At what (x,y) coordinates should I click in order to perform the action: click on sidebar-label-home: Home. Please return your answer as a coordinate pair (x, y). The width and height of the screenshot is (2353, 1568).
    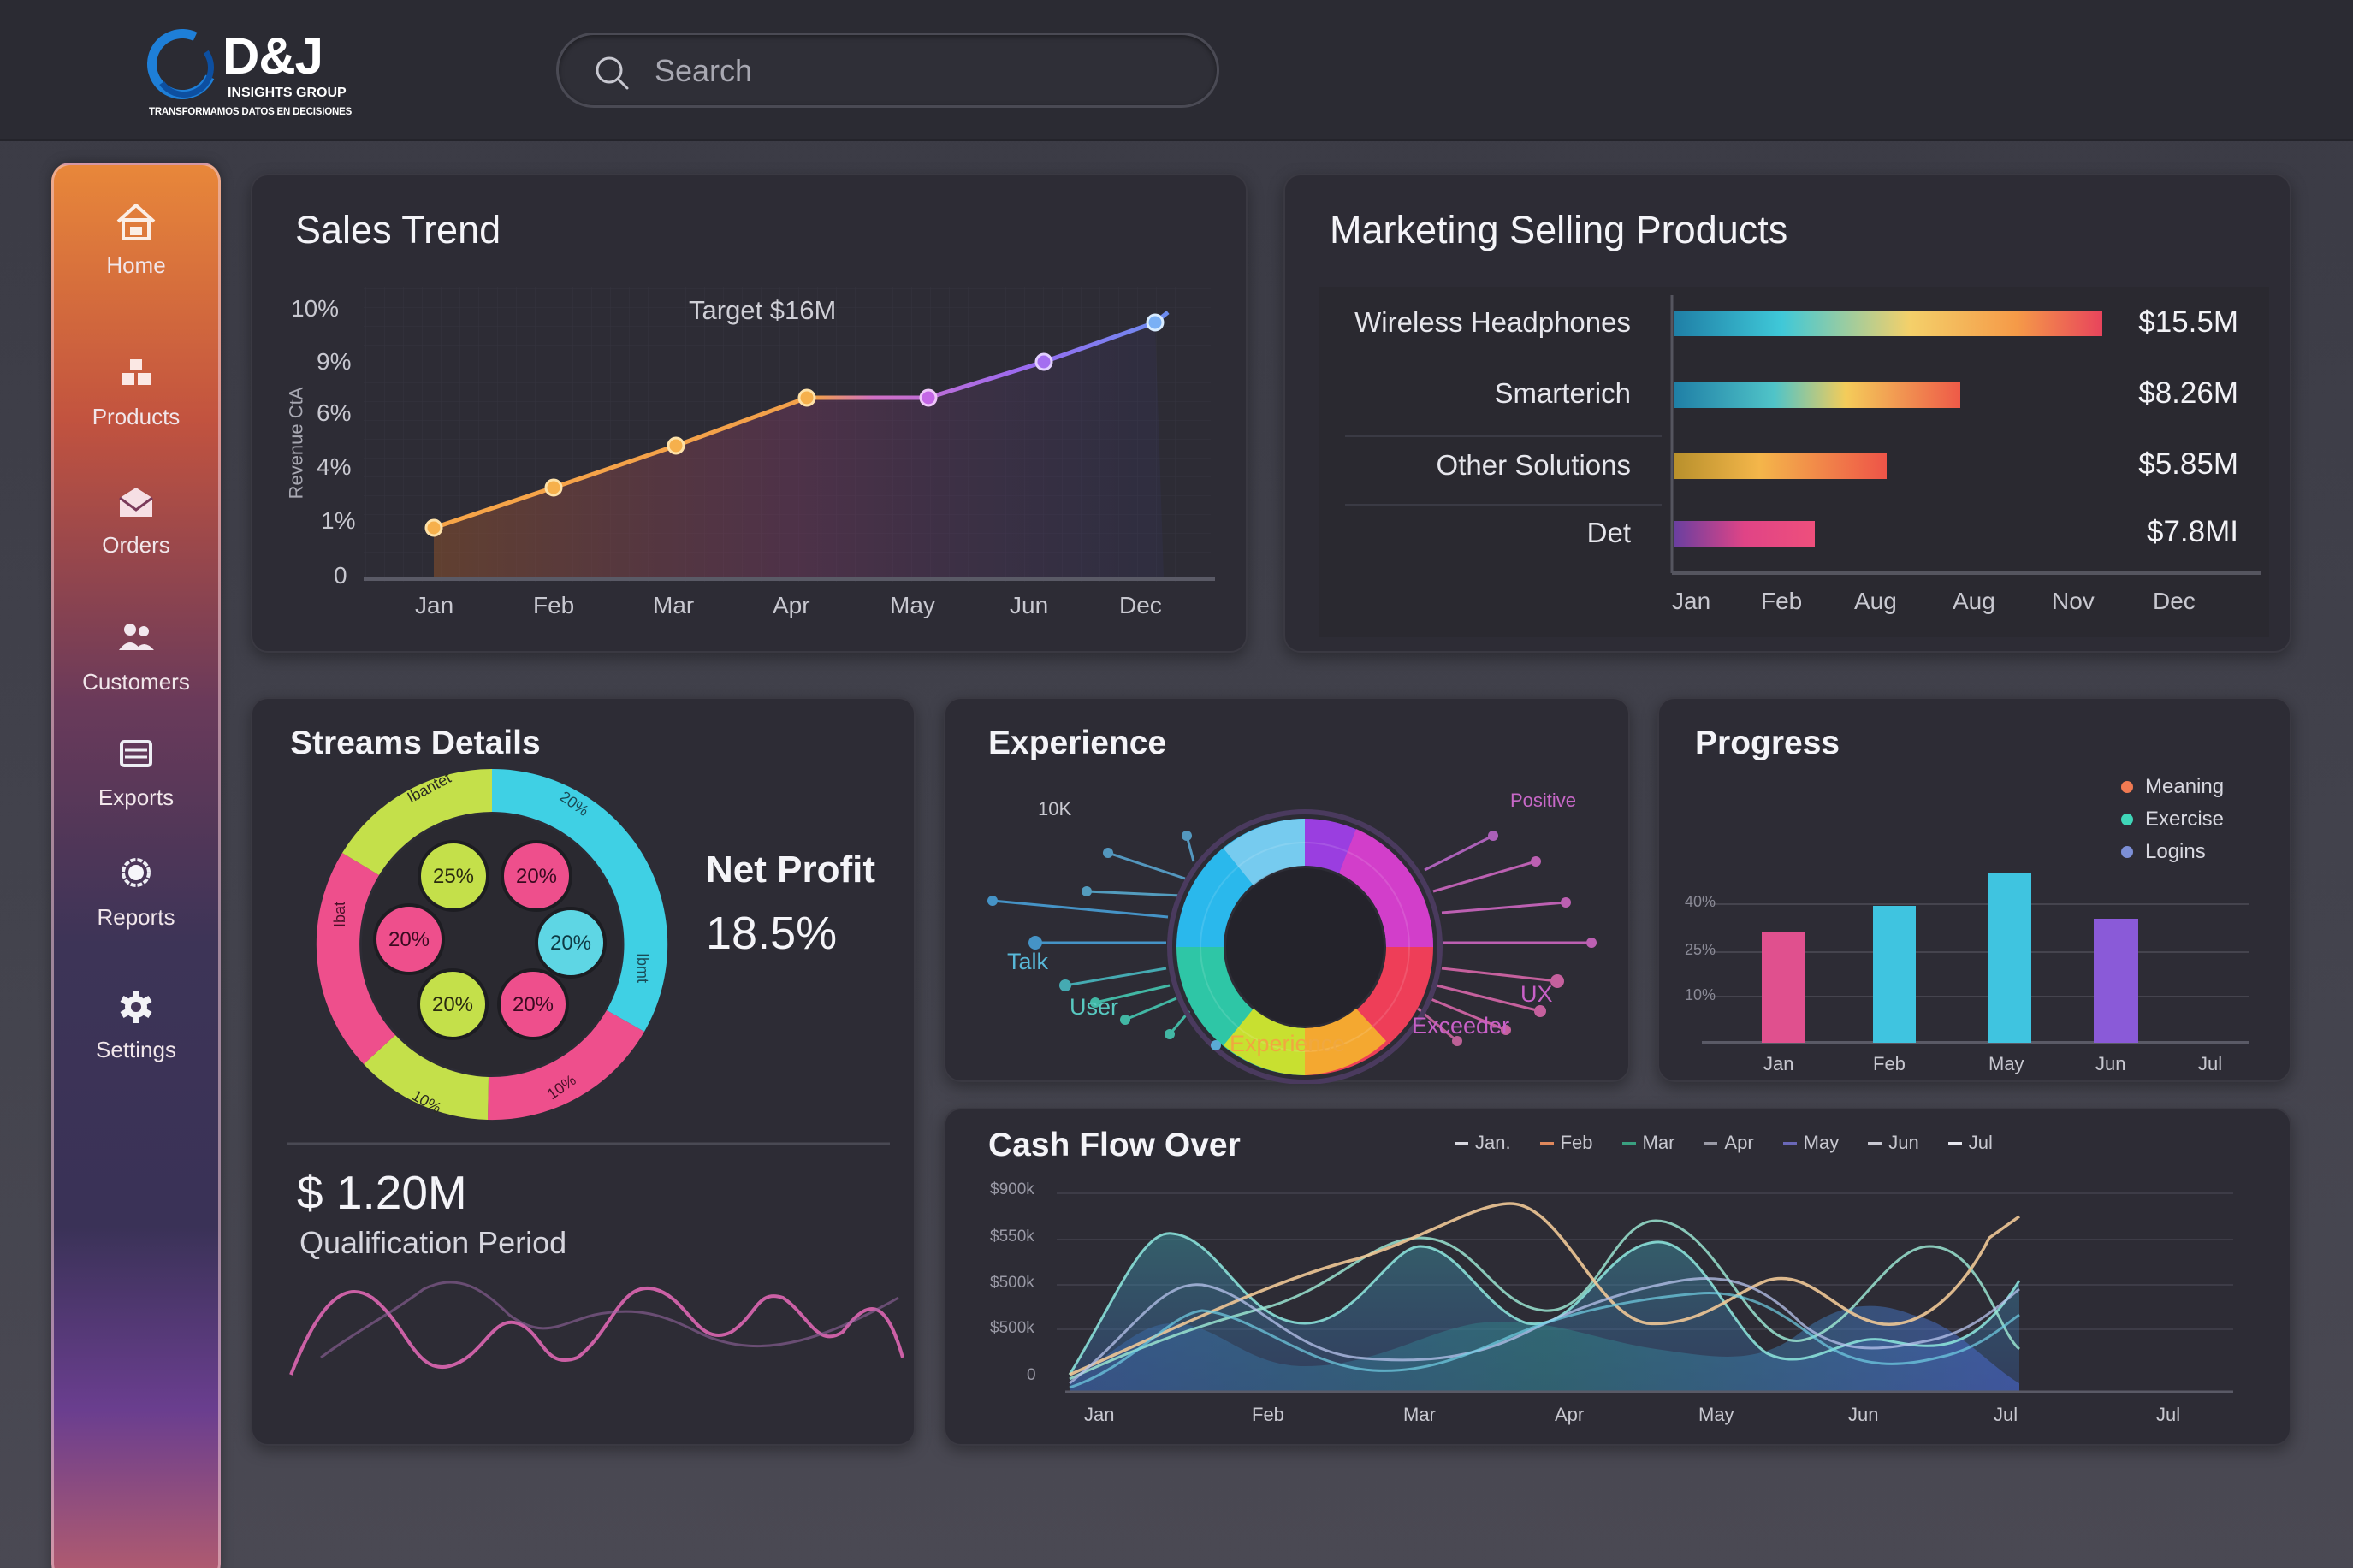
    Looking at the image, I should click on (136, 265).